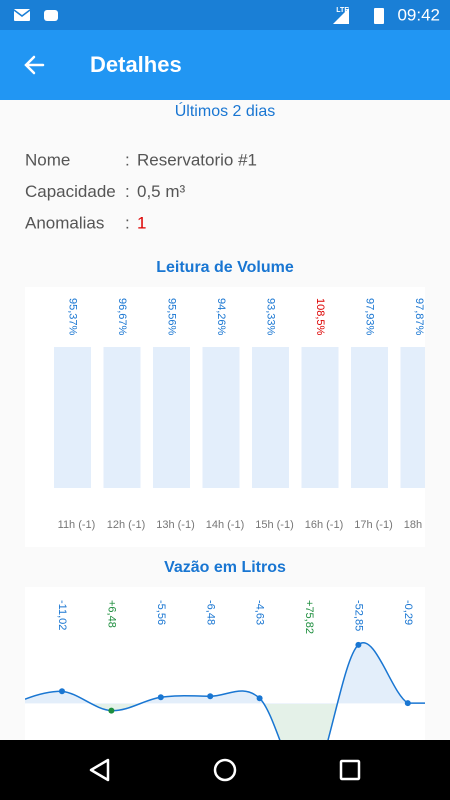  I want to click on signal-icon, so click(341, 16).